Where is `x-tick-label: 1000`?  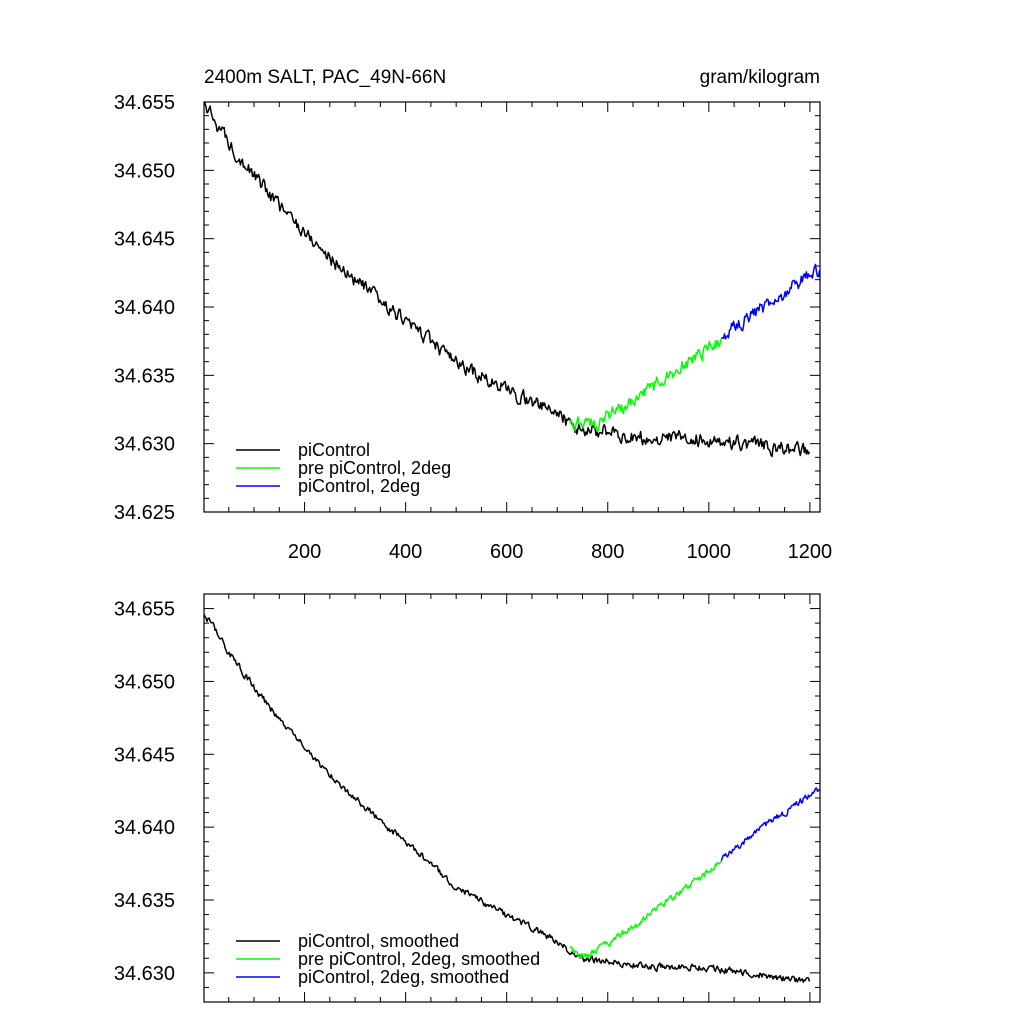 x-tick-label: 1000 is located at coordinates (709, 552).